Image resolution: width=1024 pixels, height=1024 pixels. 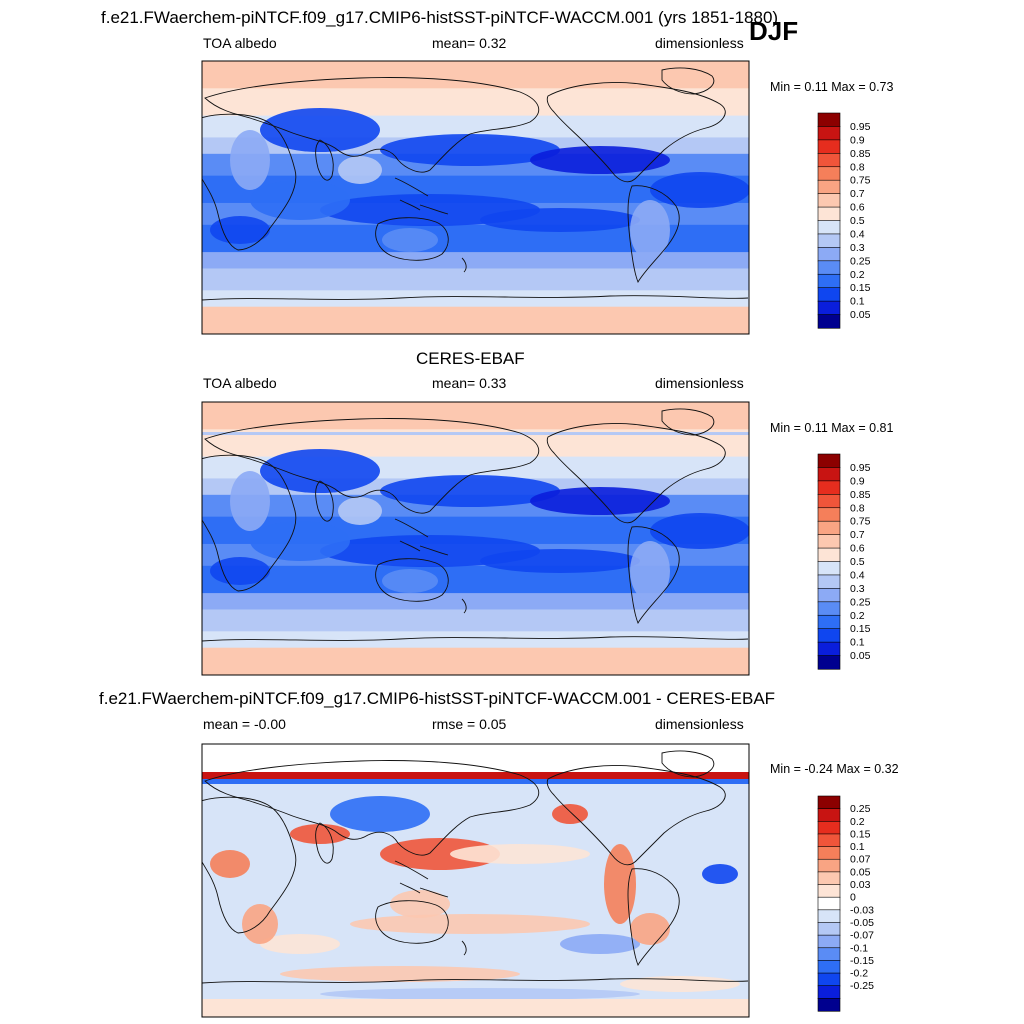 What do you see at coordinates (860, 885) in the screenshot?
I see `colorbar-tick-label: 0.03` at bounding box center [860, 885].